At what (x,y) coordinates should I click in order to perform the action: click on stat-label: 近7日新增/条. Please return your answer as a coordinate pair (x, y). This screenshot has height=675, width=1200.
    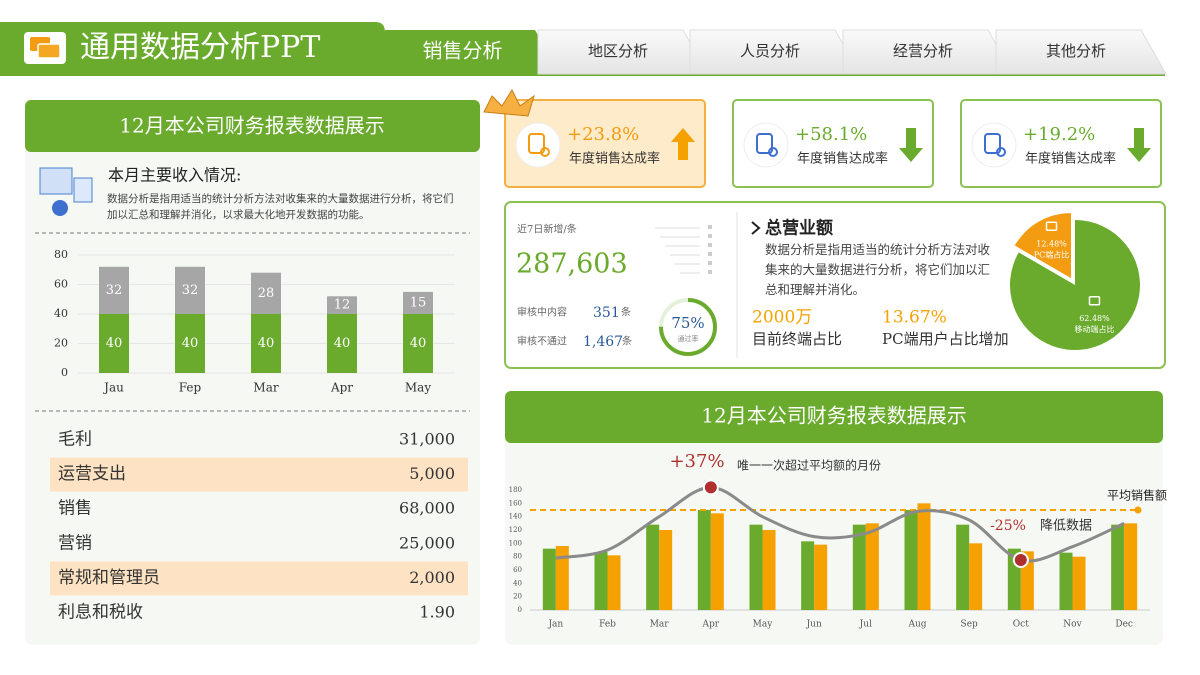
    Looking at the image, I should click on (547, 229).